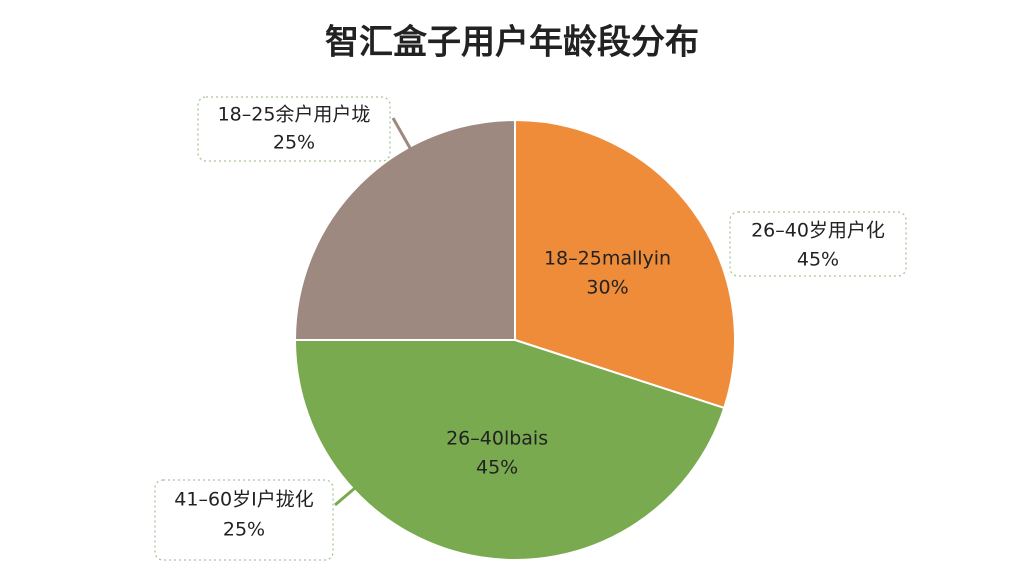  Describe the element at coordinates (607, 287) in the screenshot. I see `slice-value-label: 30%` at that location.